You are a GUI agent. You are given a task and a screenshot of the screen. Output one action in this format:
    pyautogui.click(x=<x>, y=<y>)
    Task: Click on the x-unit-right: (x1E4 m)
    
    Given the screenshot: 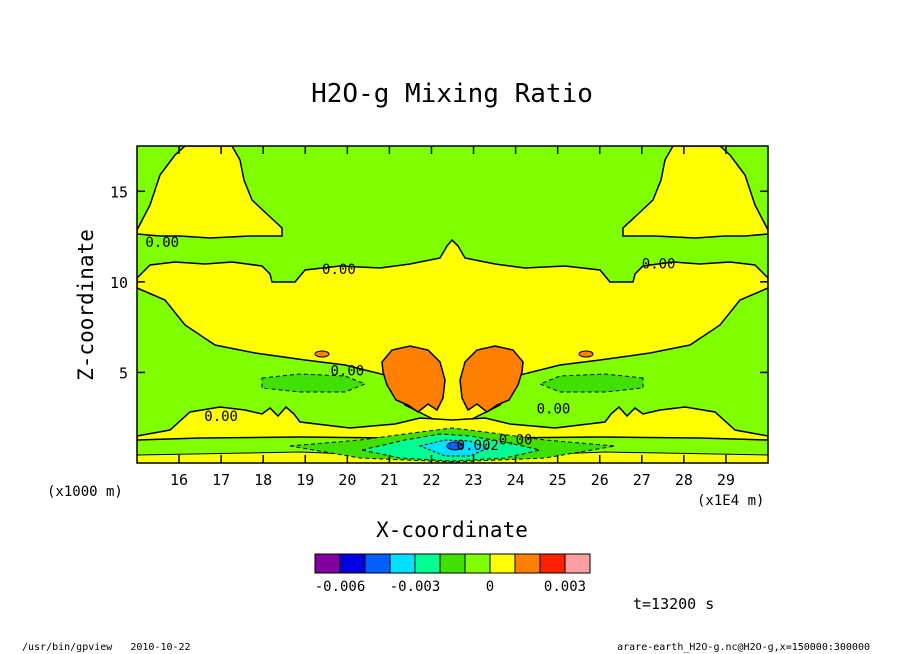 What is the action you would take?
    pyautogui.click(x=730, y=501)
    